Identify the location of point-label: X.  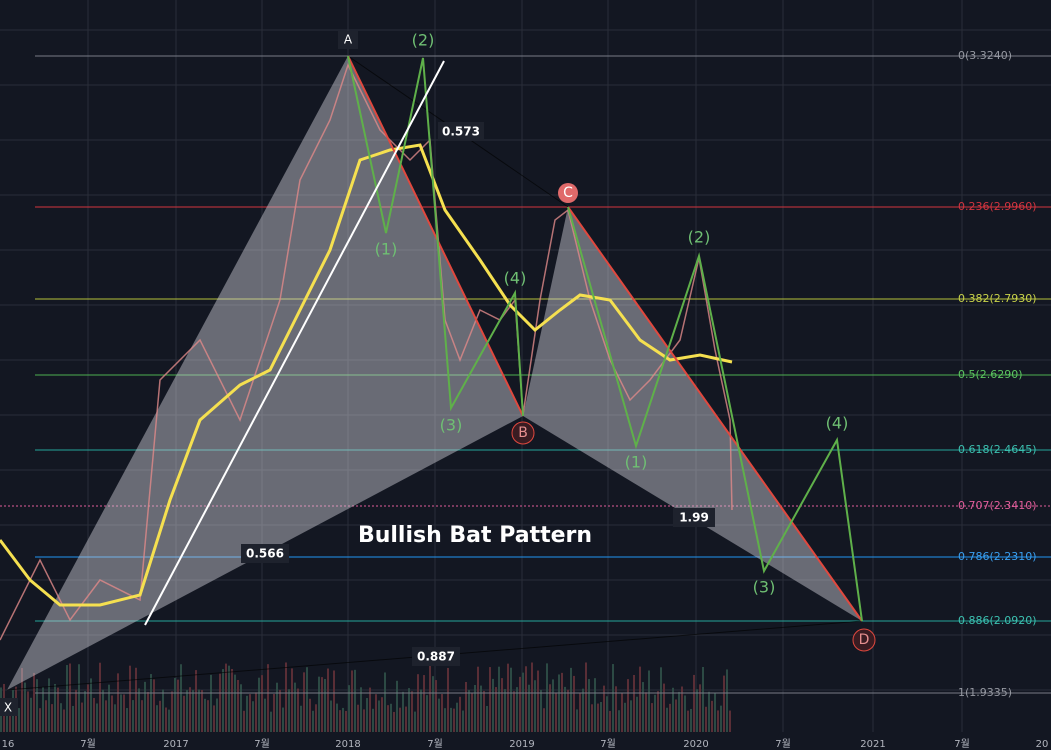
(8, 708).